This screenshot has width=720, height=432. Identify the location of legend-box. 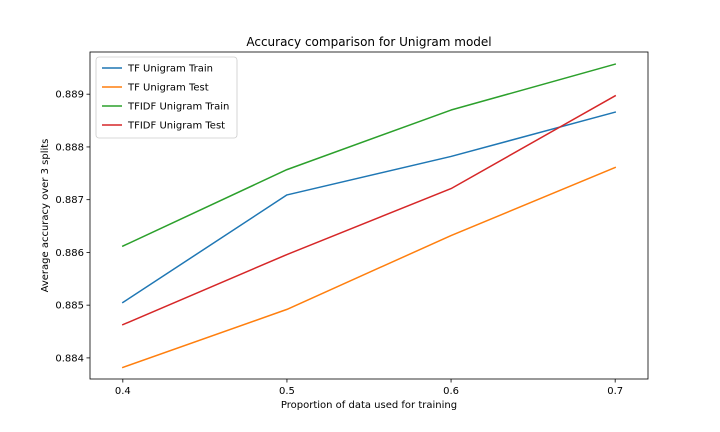
(166, 97).